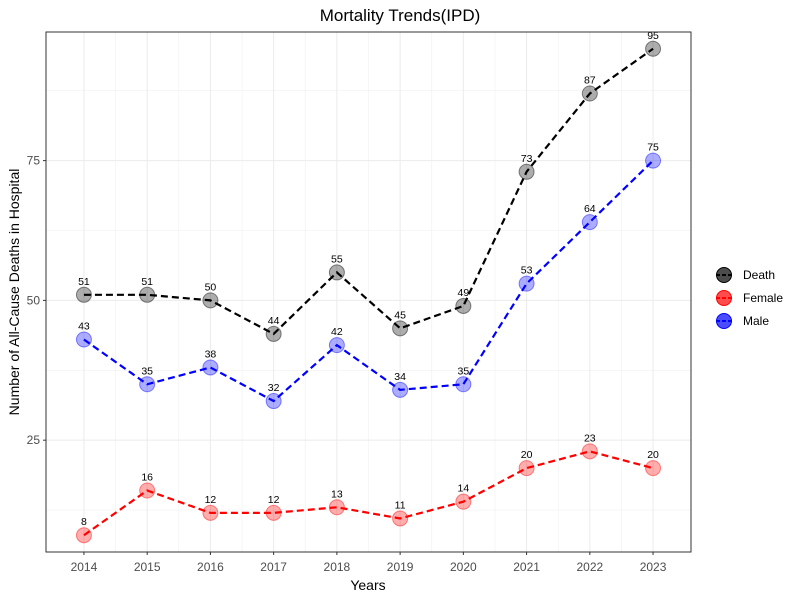 This screenshot has width=800, height=600. What do you see at coordinates (653, 36) in the screenshot?
I see `data-label-death: 95` at bounding box center [653, 36].